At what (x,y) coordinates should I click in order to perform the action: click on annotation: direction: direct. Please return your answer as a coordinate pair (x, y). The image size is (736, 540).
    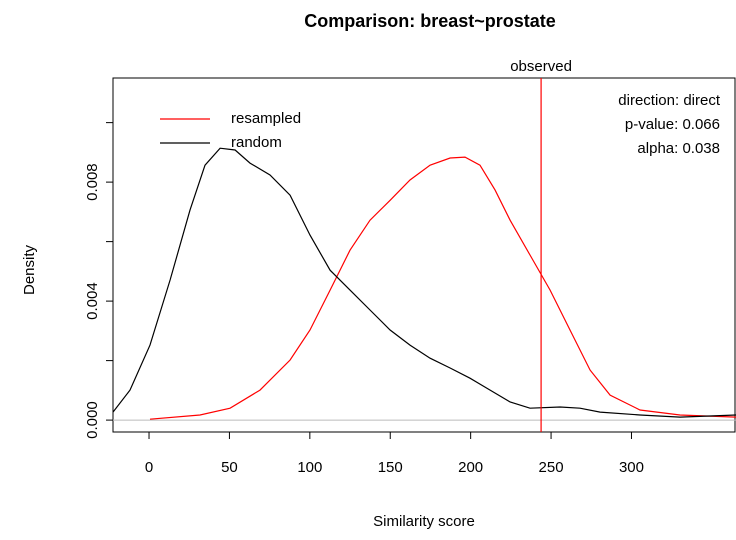
    Looking at the image, I should click on (669, 100).